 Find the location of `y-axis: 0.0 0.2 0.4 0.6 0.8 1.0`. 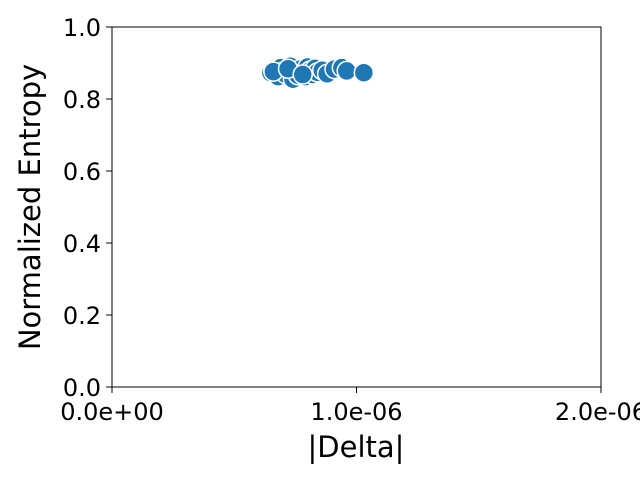

y-axis: 0.0 0.2 0.4 0.6 0.8 1.0 is located at coordinates (87, 208).